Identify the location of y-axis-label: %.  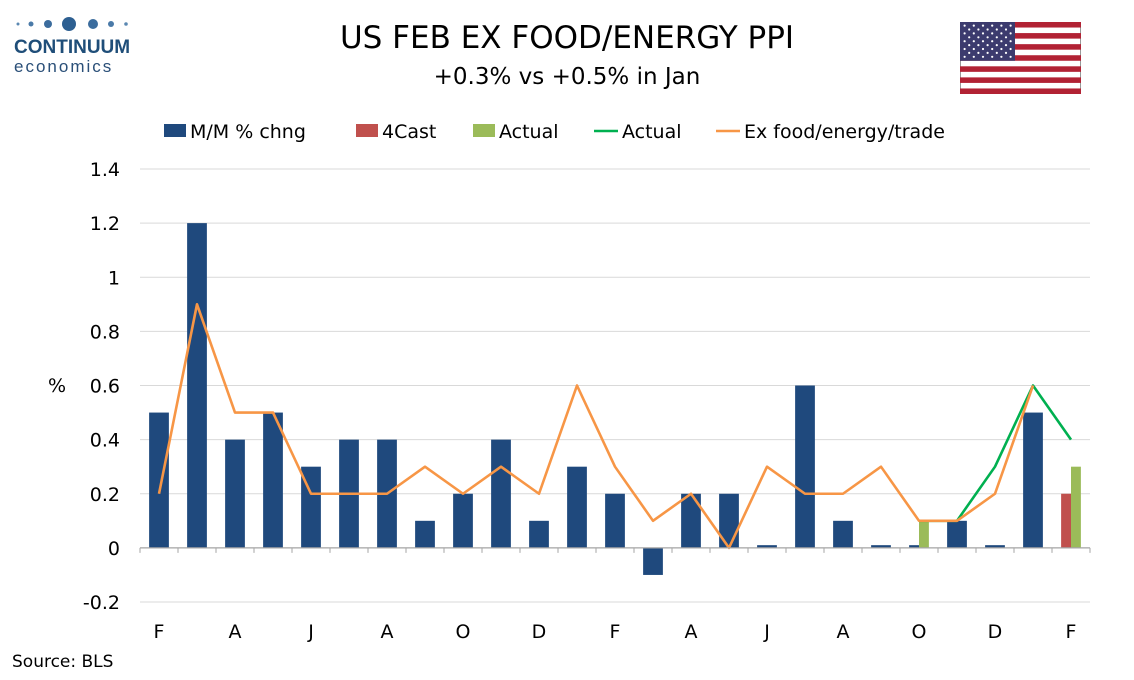
(57, 386).